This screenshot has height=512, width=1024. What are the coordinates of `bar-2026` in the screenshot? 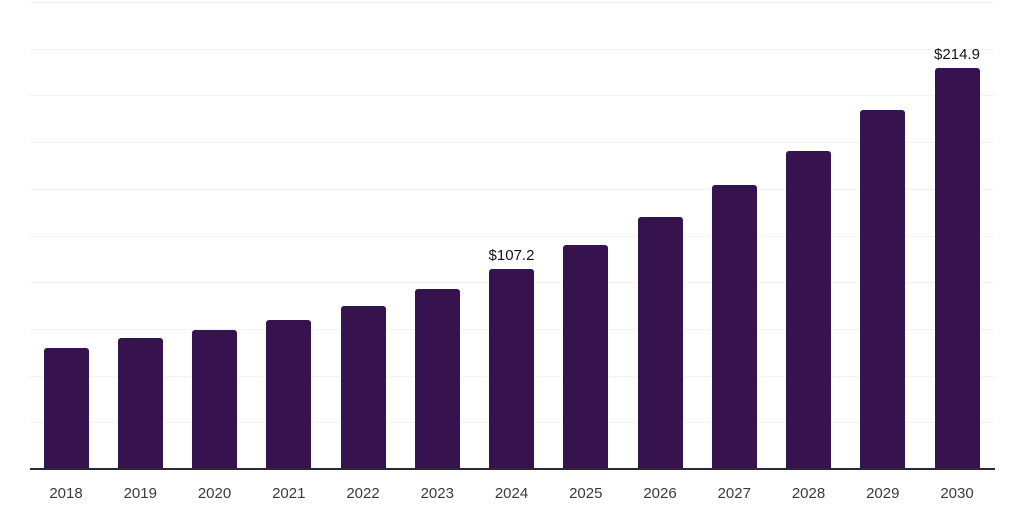 It's located at (660, 342).